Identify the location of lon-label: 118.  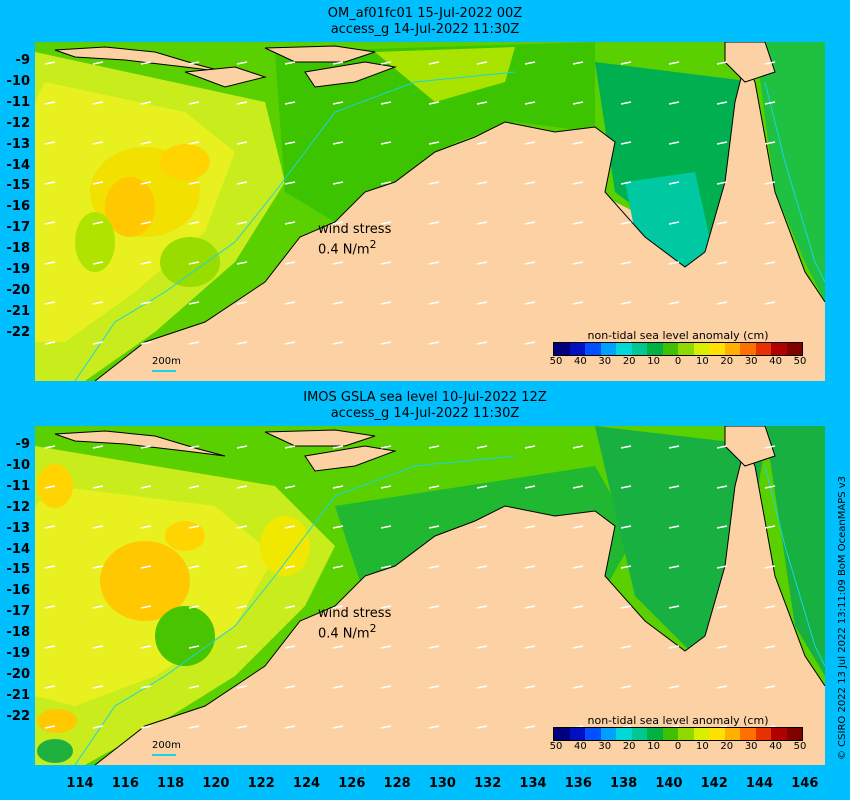
(171, 783).